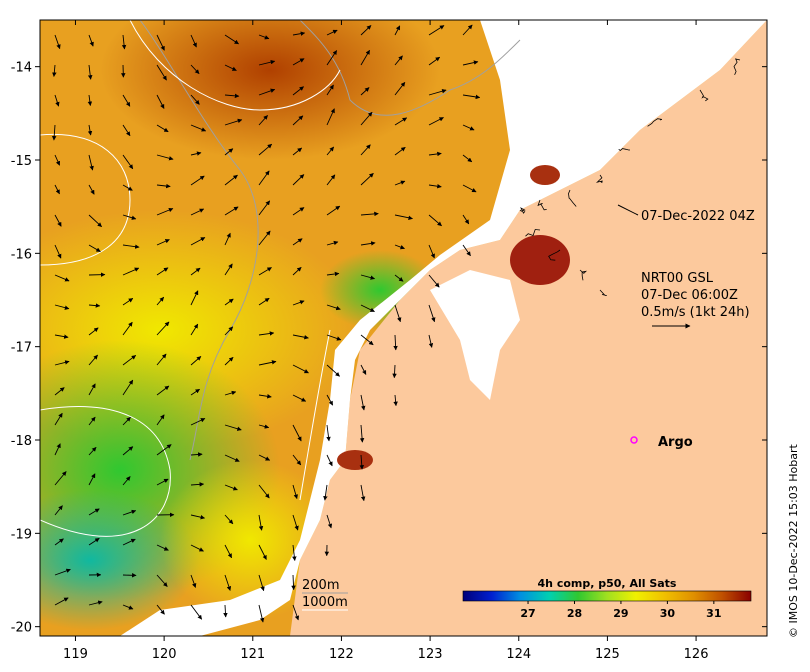  Describe the element at coordinates (475, 335) in the screenshot. I see `cloud-mask-bay` at that location.